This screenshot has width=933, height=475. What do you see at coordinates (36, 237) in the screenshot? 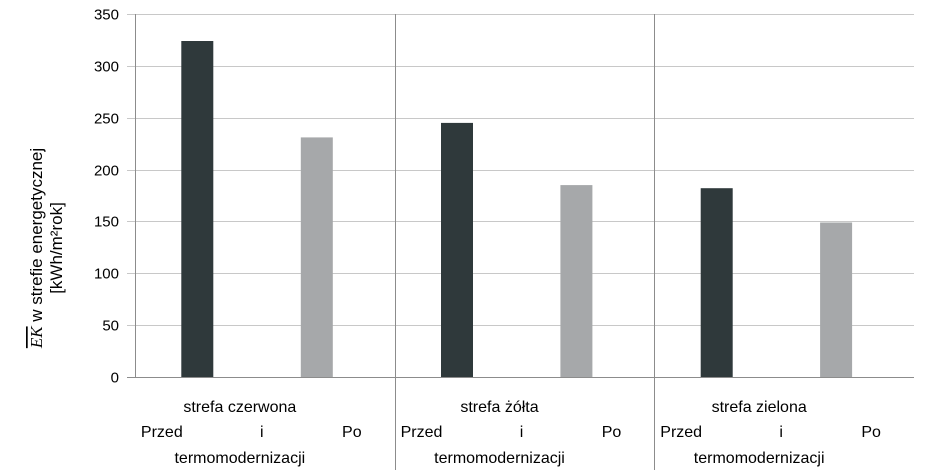
I see `ylabel-line1: w strefie energetycznej` at bounding box center [36, 237].